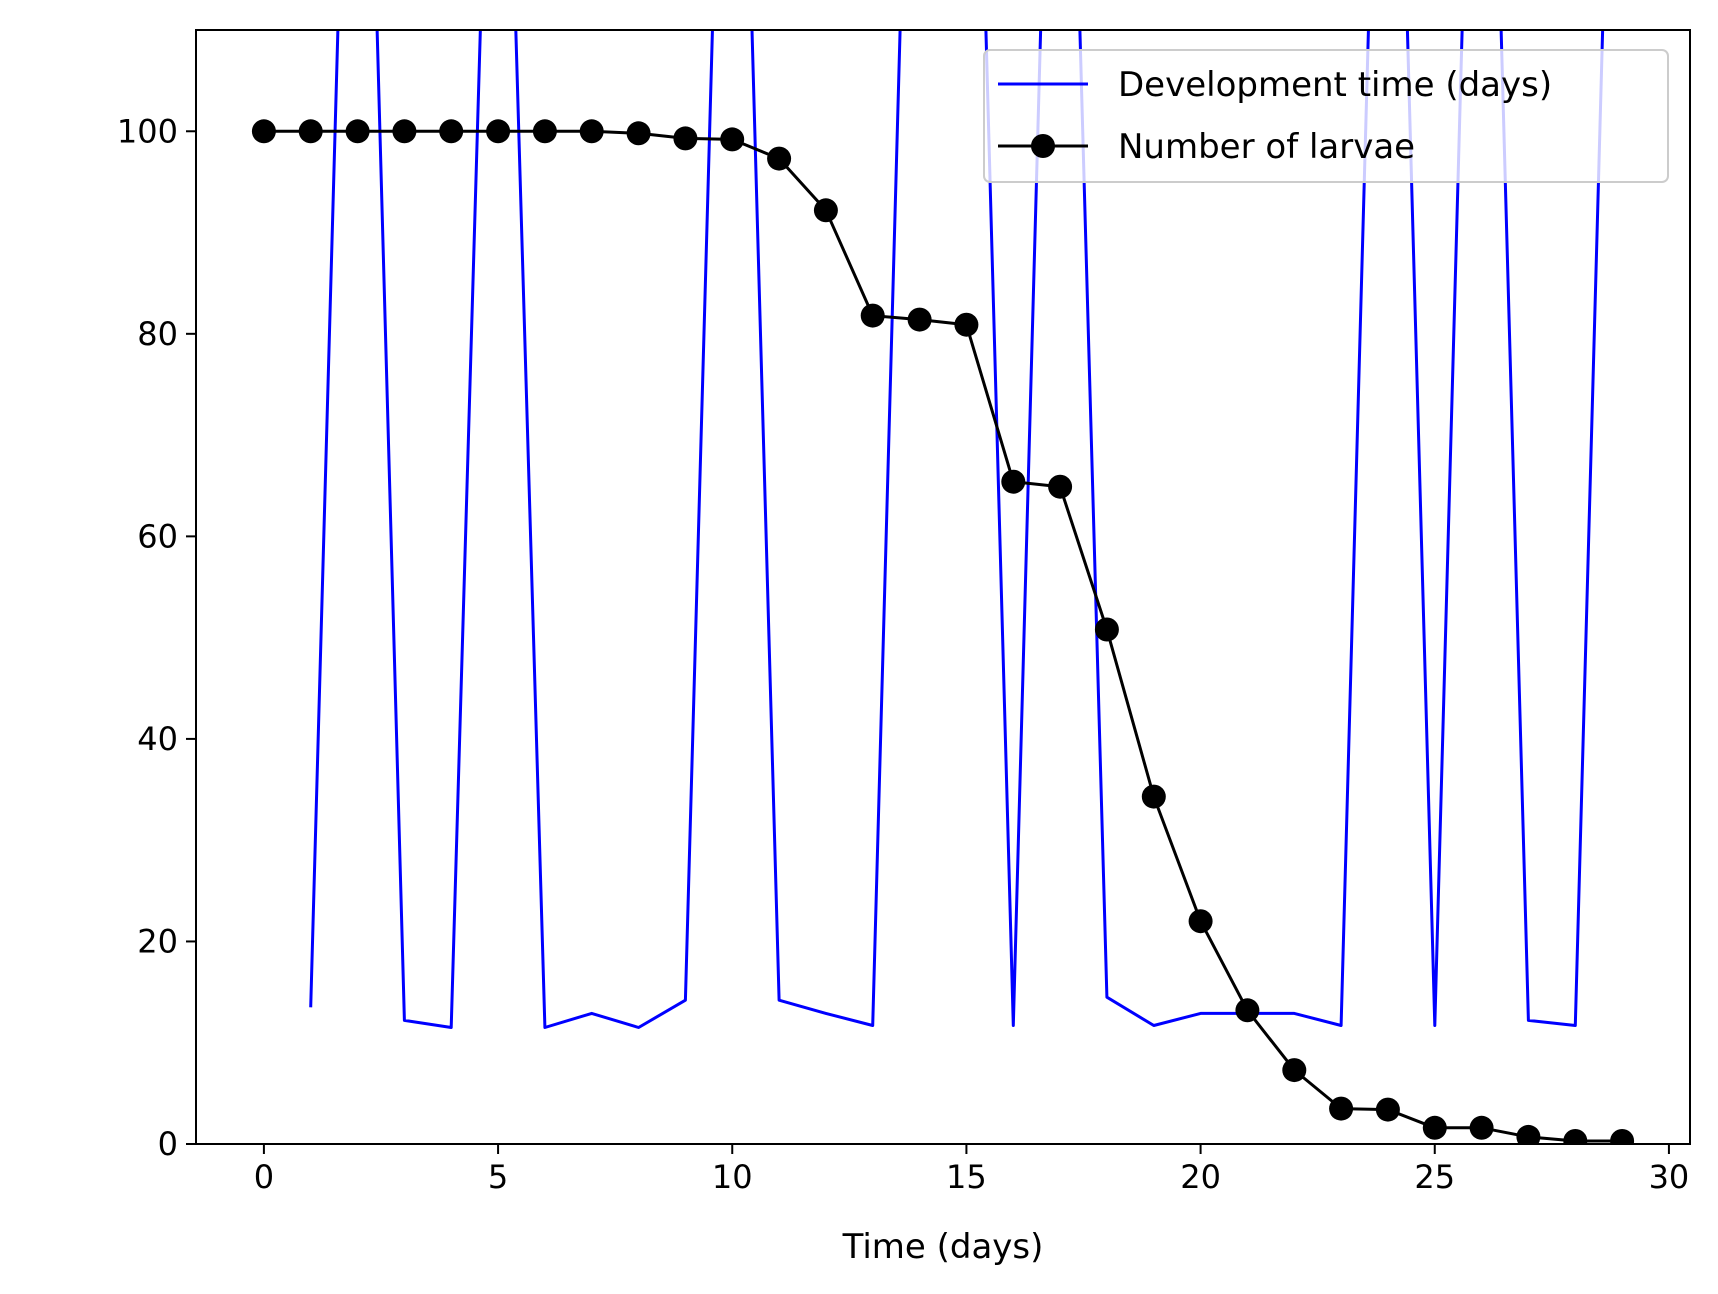 Image resolution: width=1718 pixels, height=1294 pixels. Describe the element at coordinates (157, 739) in the screenshot. I see `y-tick-label: 40` at that location.